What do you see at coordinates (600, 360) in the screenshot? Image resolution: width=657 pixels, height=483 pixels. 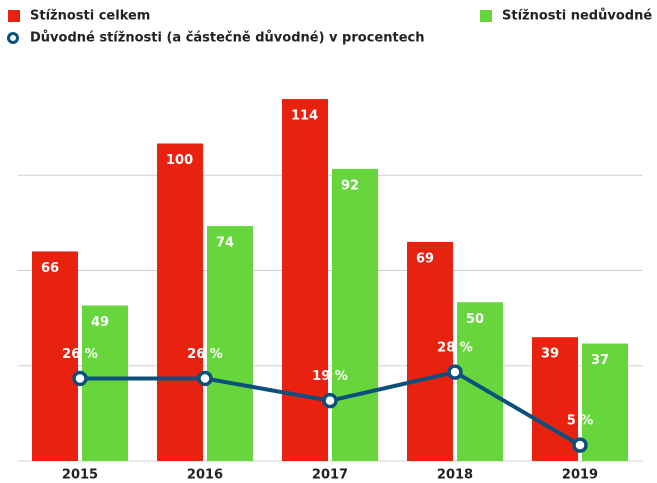 I see `bar-value-label: 37` at bounding box center [600, 360].